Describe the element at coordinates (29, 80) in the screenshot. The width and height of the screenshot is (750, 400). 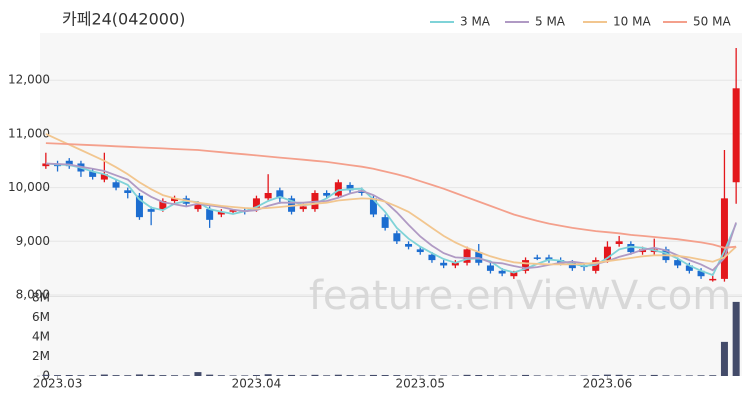
I see `y-tick-label: 12,000` at that location.